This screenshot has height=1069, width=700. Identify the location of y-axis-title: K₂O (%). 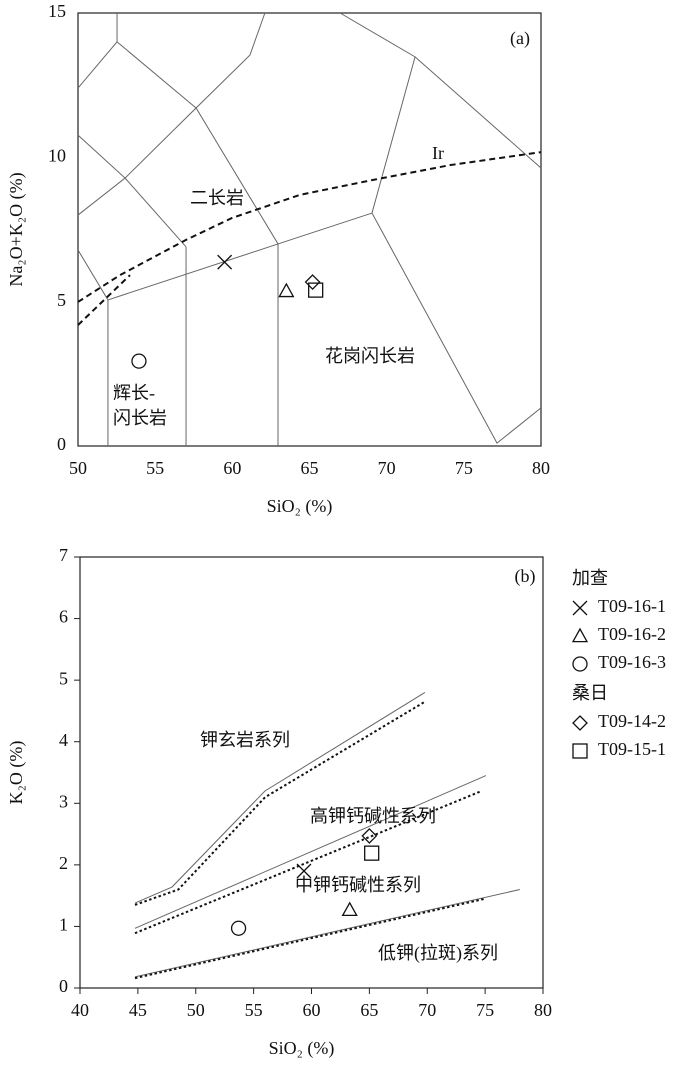
(16, 773).